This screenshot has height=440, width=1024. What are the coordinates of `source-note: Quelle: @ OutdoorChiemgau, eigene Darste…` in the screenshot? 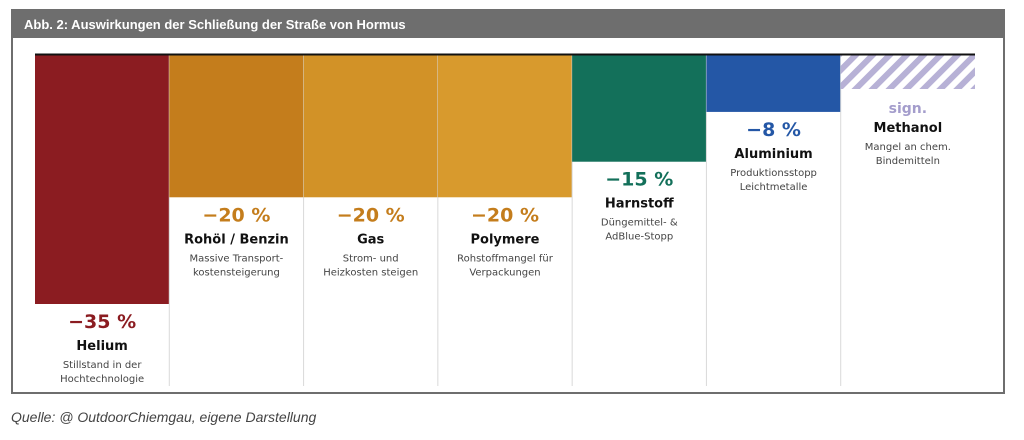 It's located at (164, 417).